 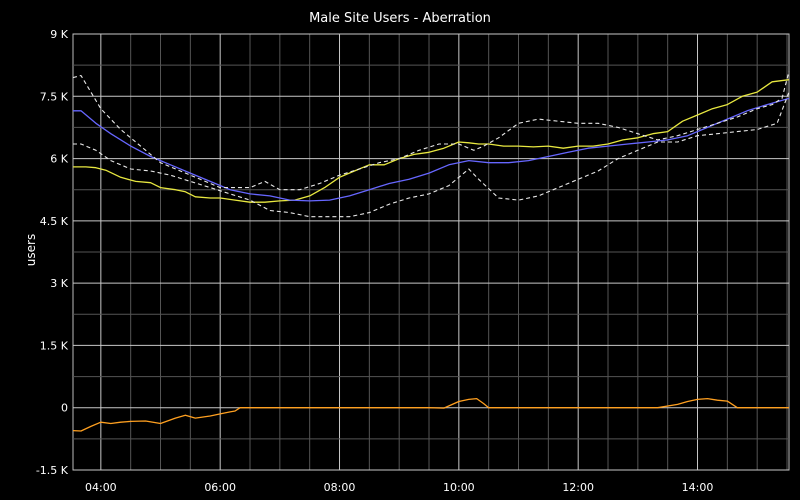 What do you see at coordinates (31, 250) in the screenshot?
I see `y-axis-label: users` at bounding box center [31, 250].